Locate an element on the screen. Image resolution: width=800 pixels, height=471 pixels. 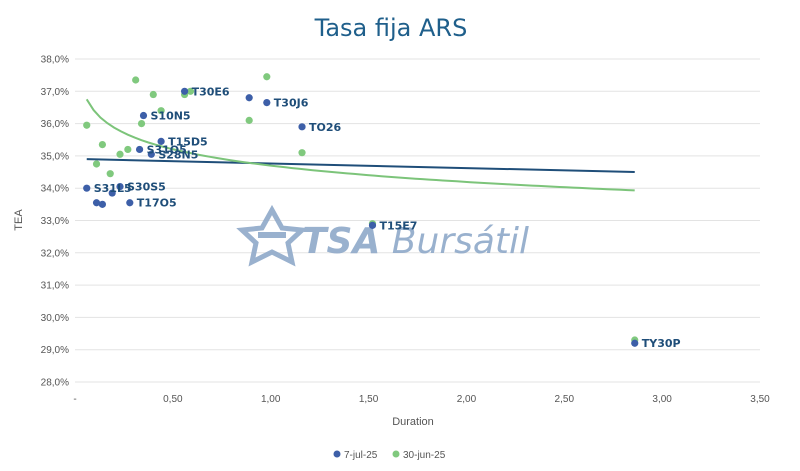
trendline-series1 is located at coordinates (360, 166).